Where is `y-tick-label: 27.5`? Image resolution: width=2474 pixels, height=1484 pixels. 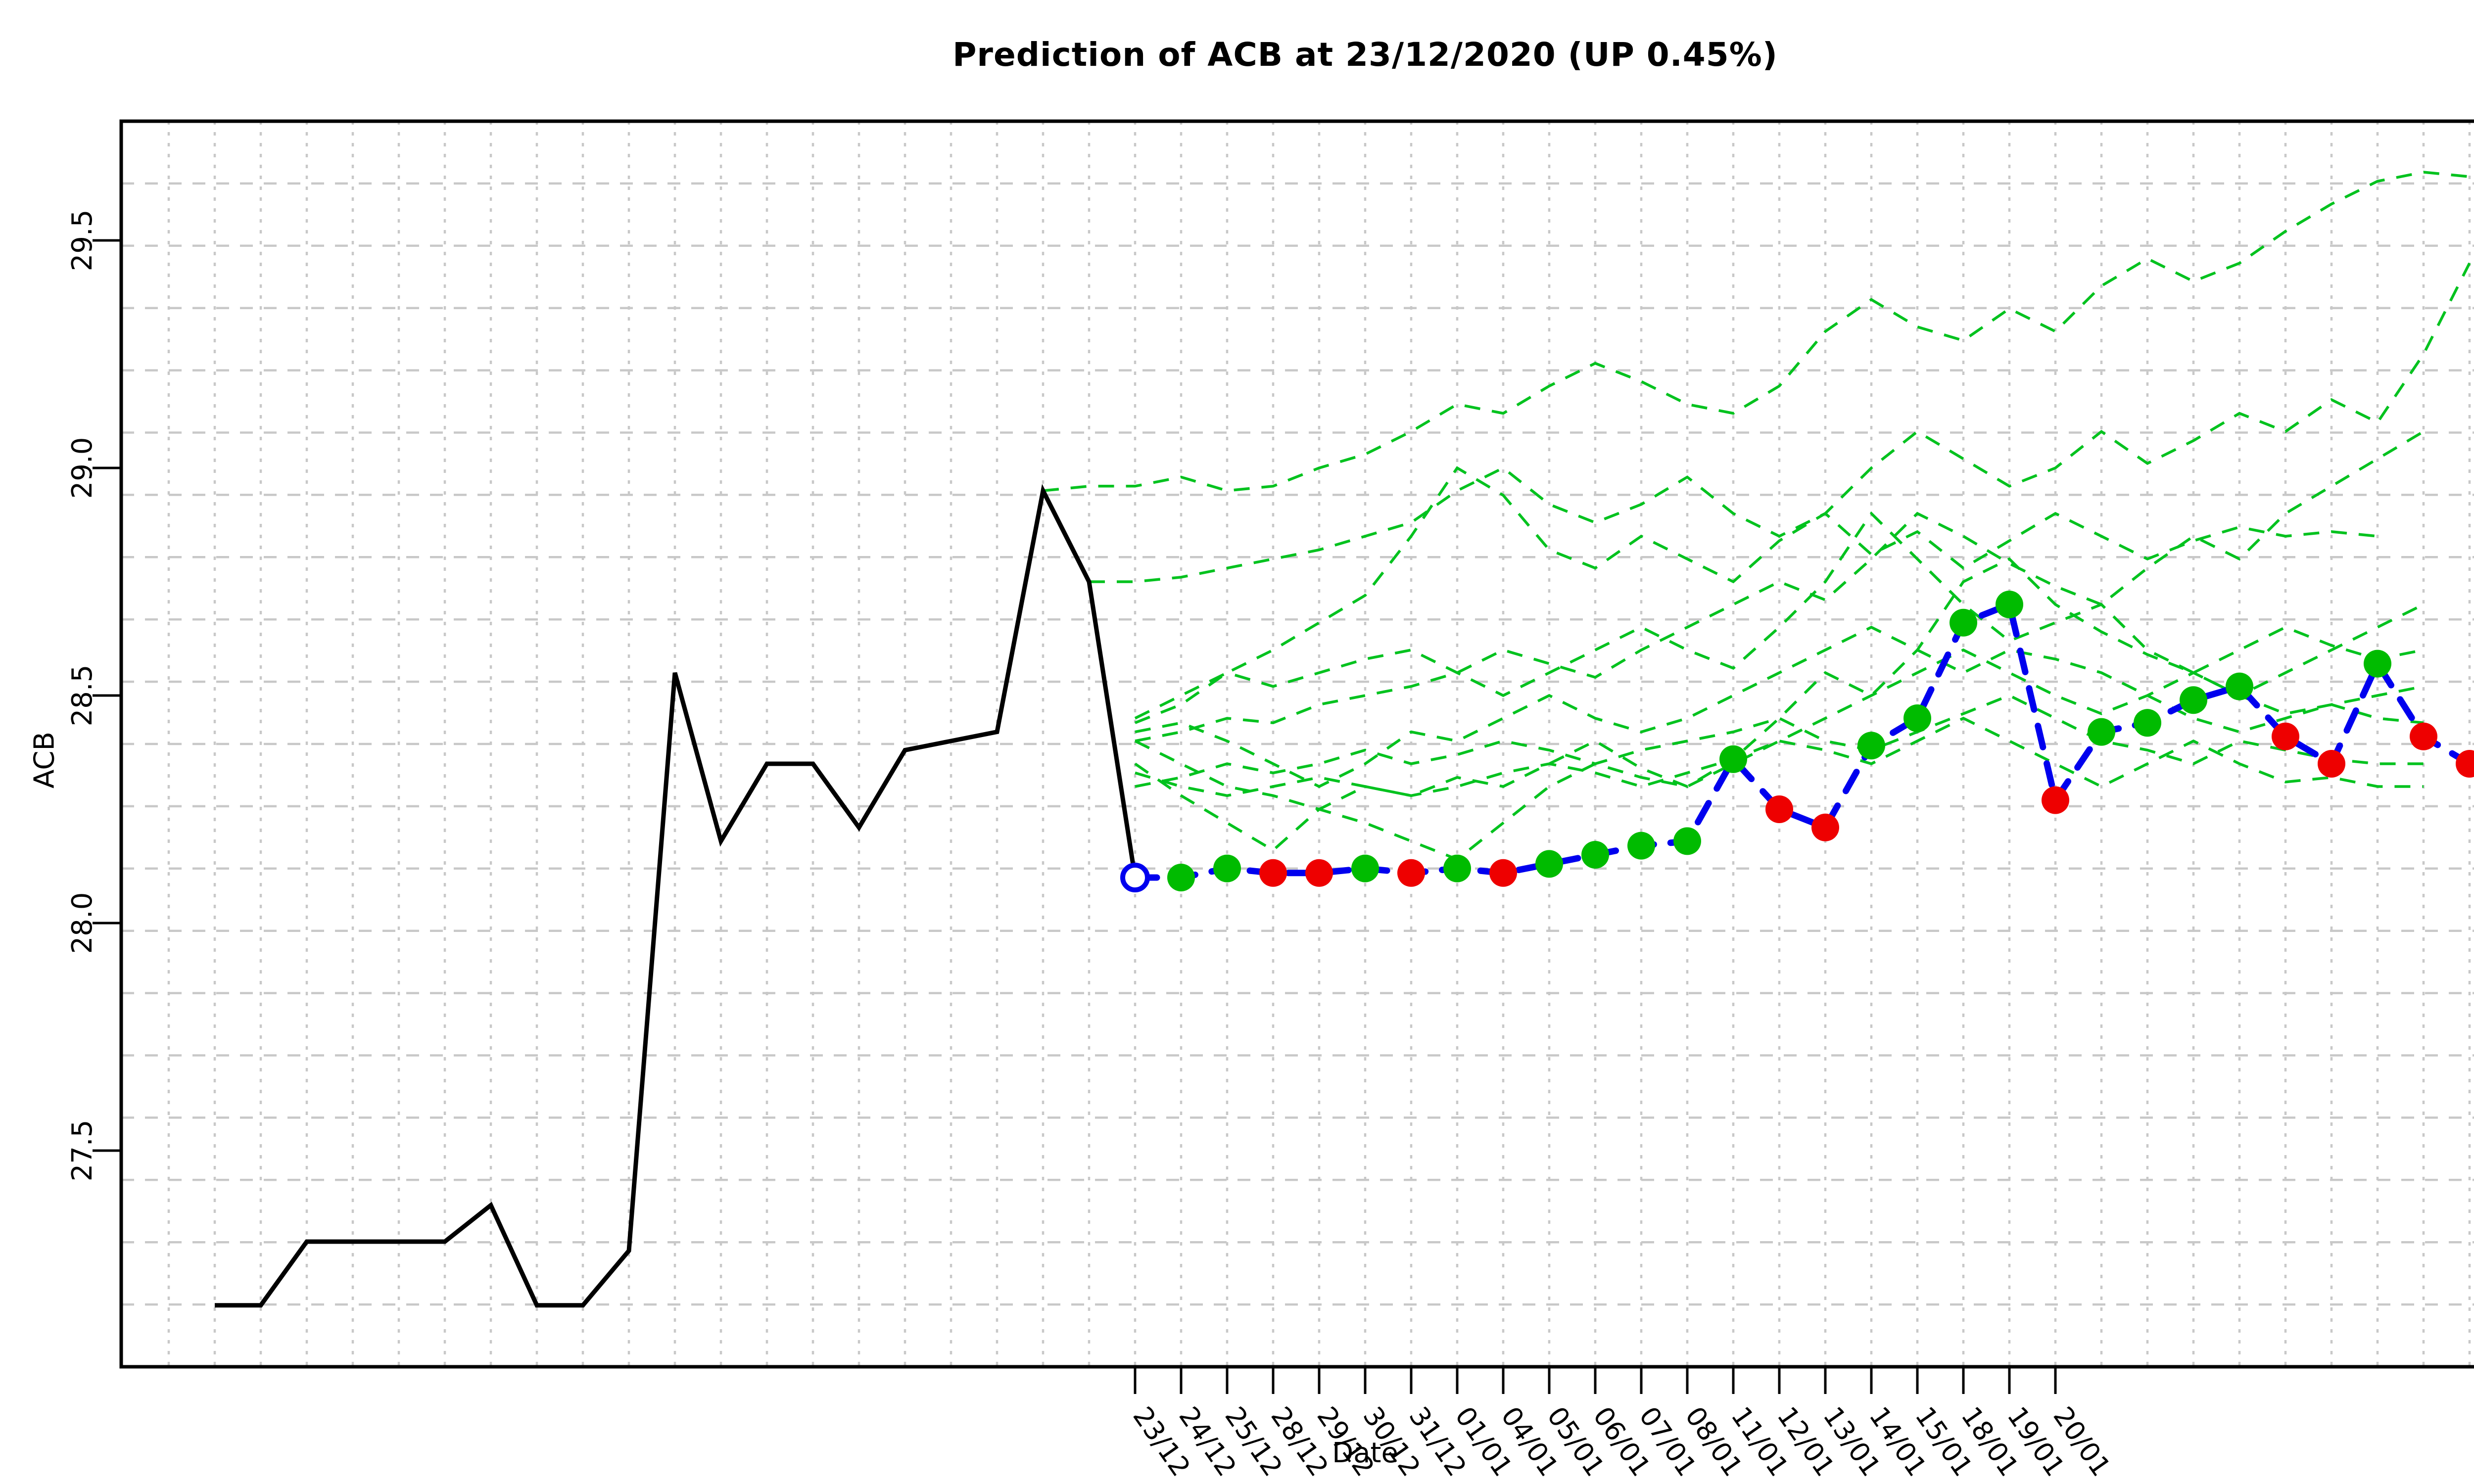 y-tick-label: 27.5 is located at coordinates (82, 1151).